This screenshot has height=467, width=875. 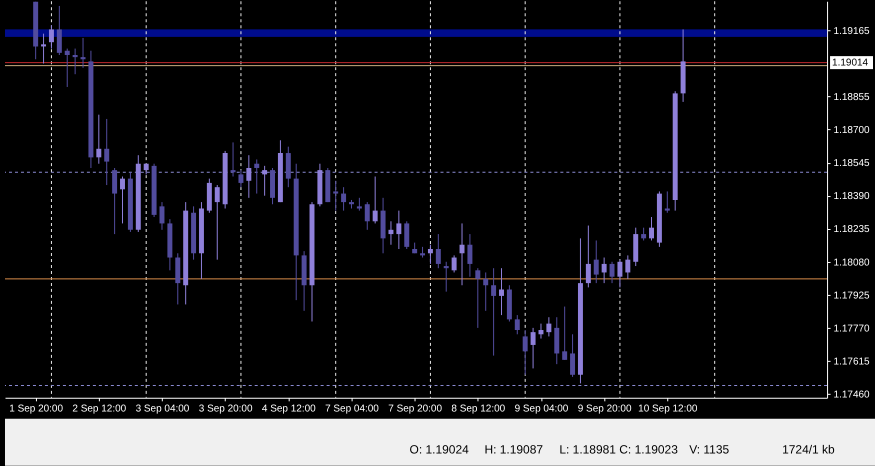 I want to click on text: 1724/1 kb, so click(x=809, y=449).